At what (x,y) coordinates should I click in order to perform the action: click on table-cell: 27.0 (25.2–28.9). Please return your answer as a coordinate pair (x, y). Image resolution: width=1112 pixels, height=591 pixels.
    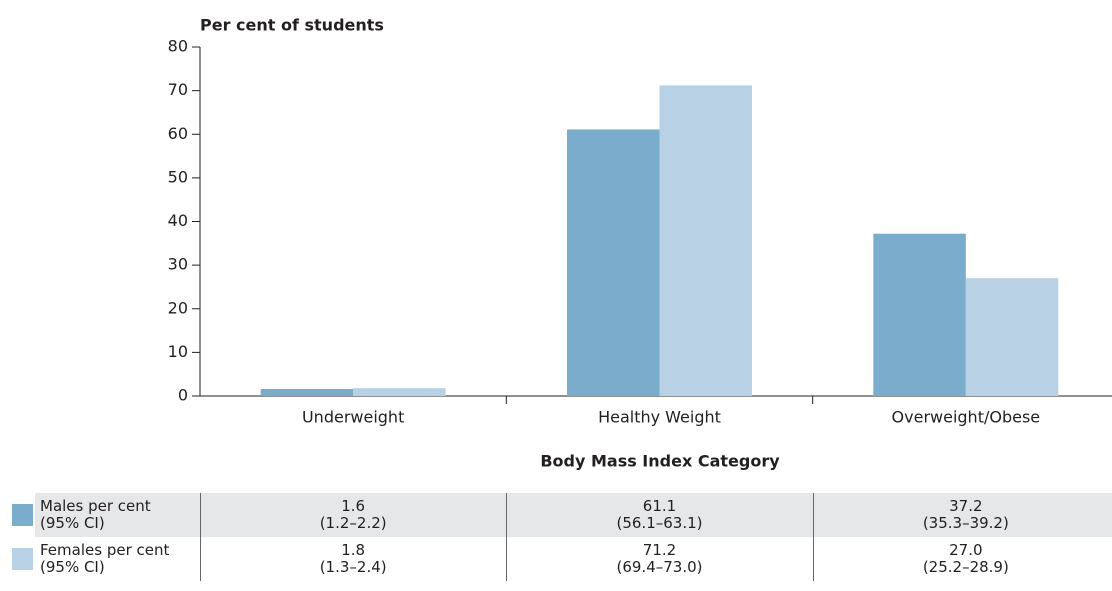
    Looking at the image, I should click on (962, 559).